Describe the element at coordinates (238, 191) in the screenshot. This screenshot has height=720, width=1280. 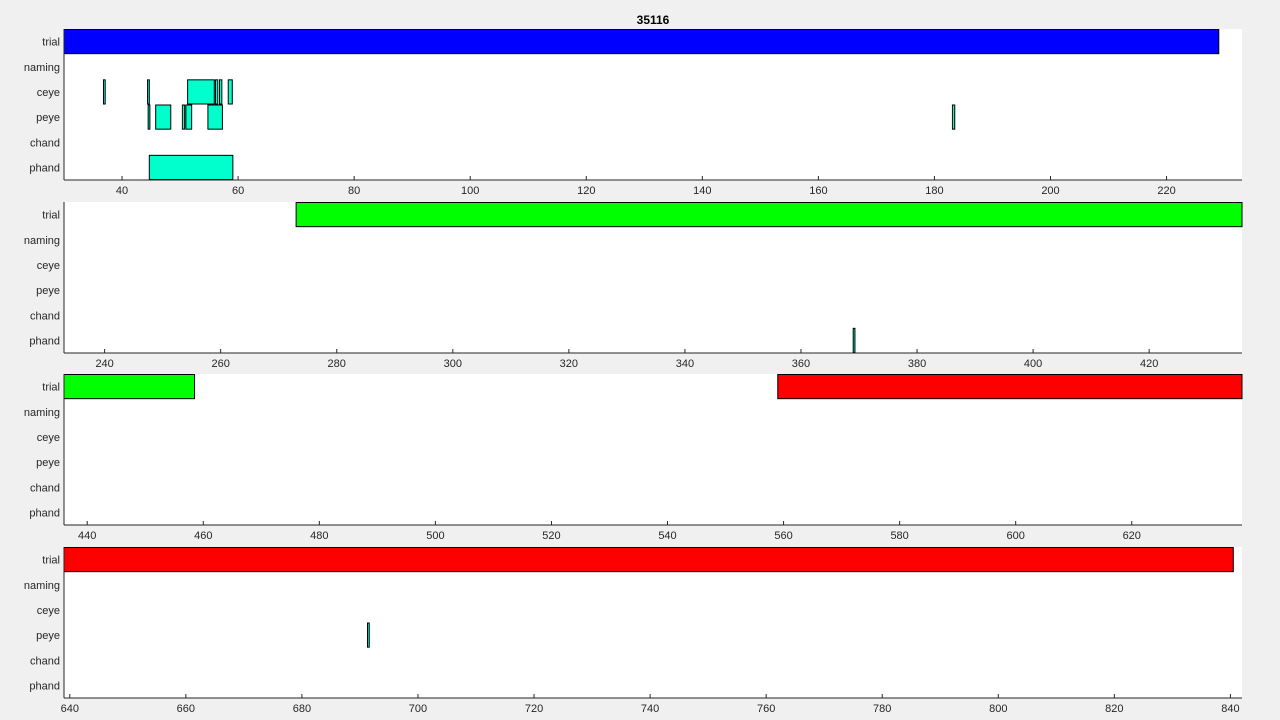
I see `x-tick-label: 60` at that location.